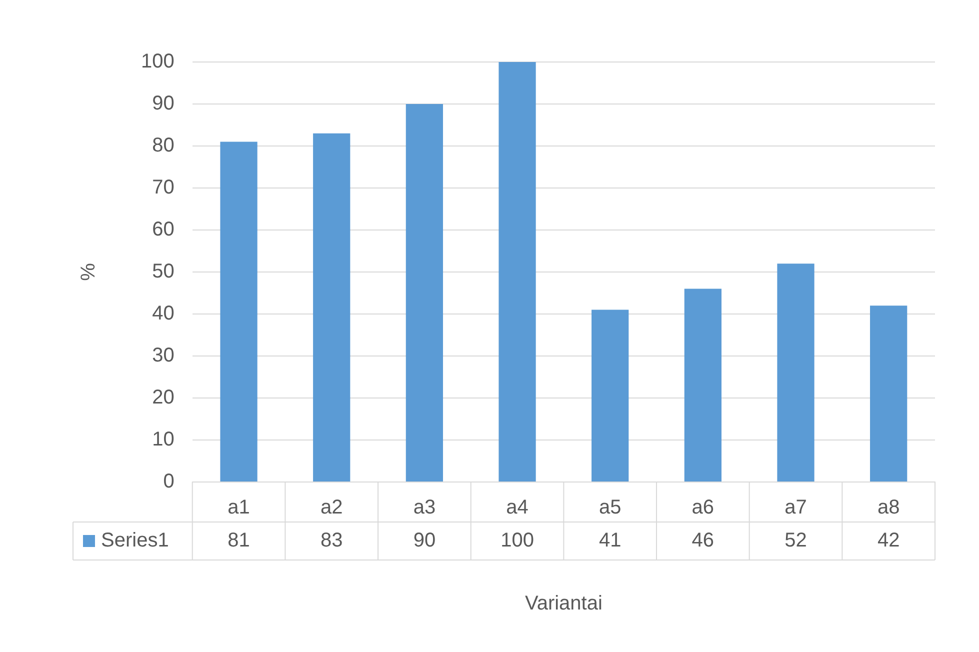 This screenshot has height=652, width=979. What do you see at coordinates (331, 507) in the screenshot?
I see `x-tick-label: a2` at bounding box center [331, 507].